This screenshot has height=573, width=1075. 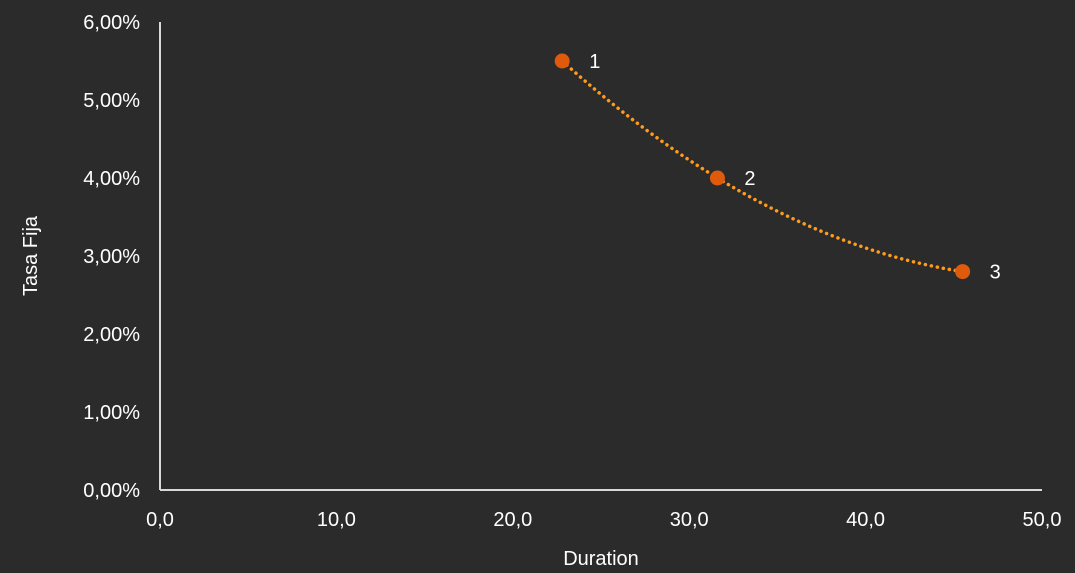 What do you see at coordinates (111, 179) in the screenshot?
I see `y-tick-label: 4,00%` at bounding box center [111, 179].